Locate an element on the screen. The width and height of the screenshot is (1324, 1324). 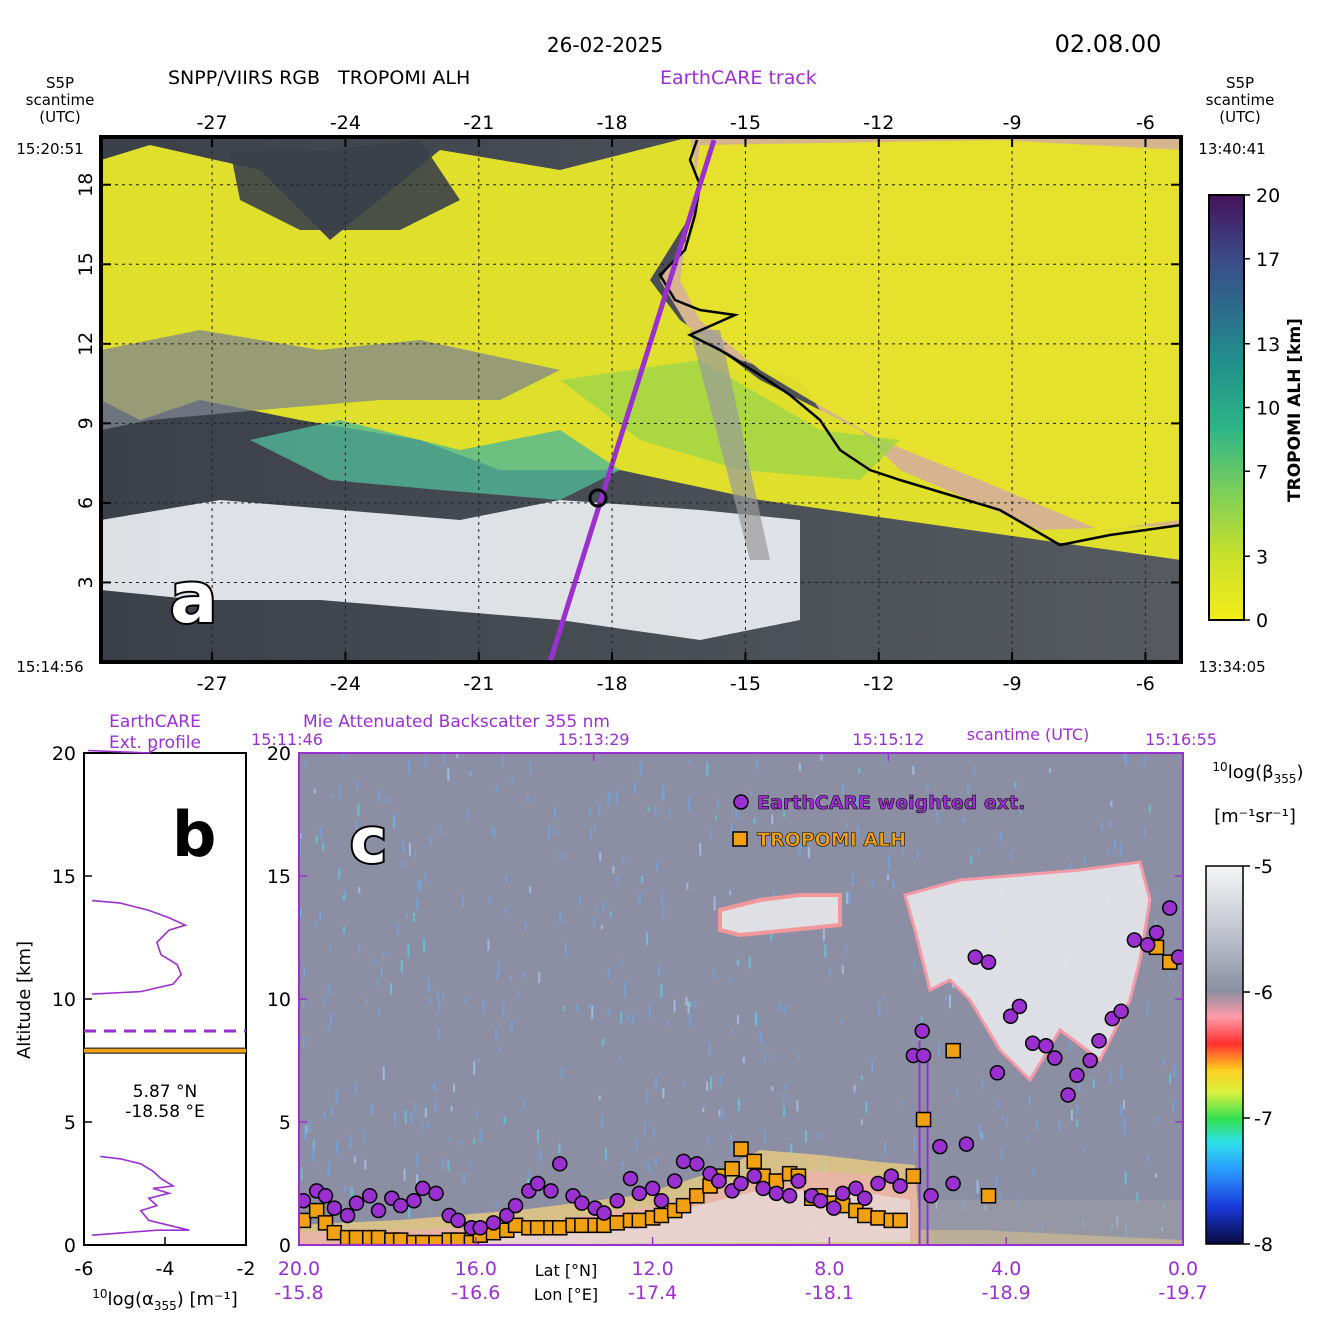
beta-colorbar-tick-label: -7 is located at coordinates (1263, 1119).